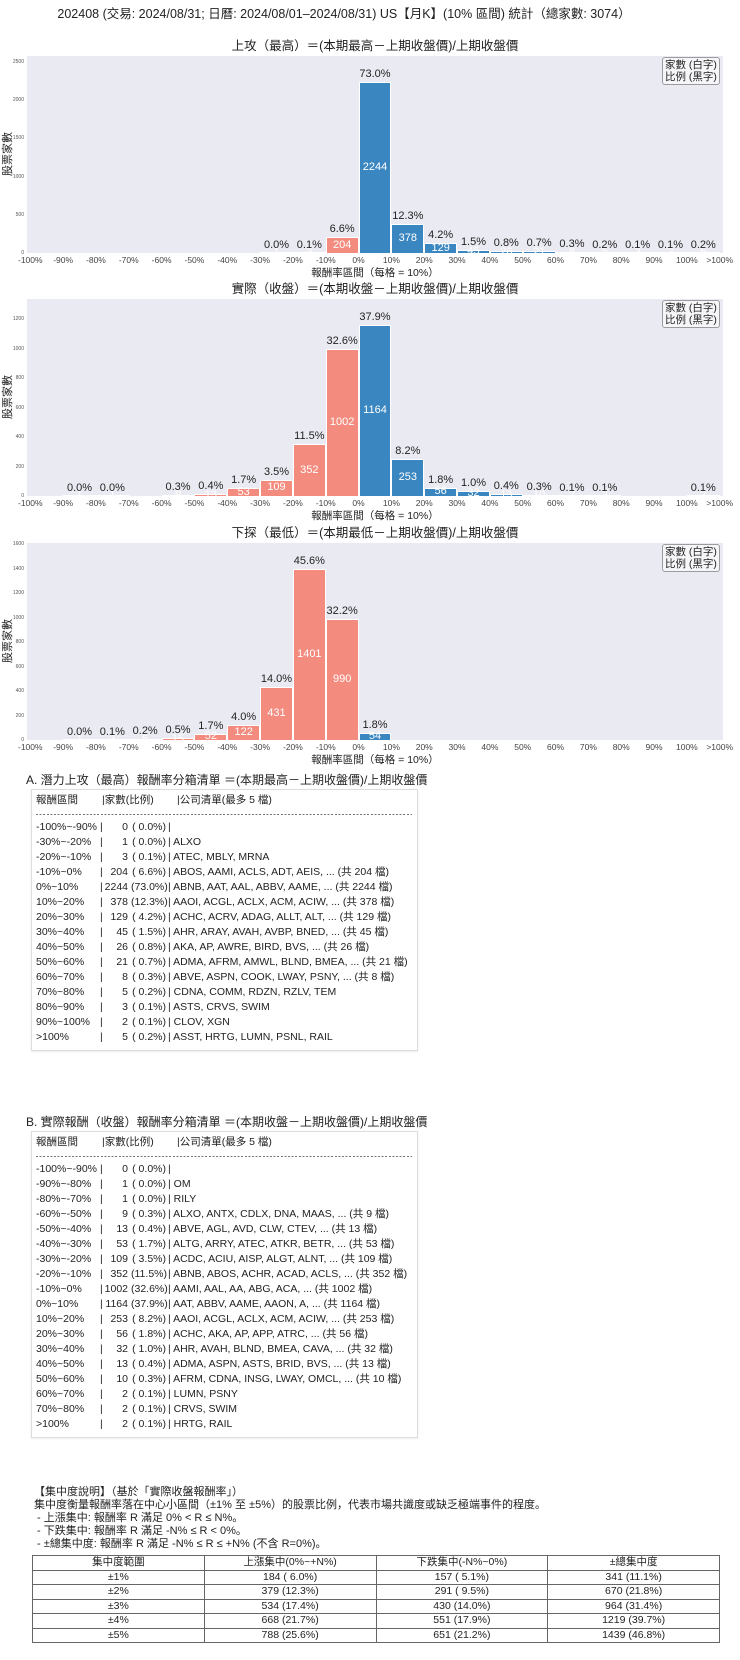 This screenshot has width=740, height=1660. Describe the element at coordinates (226, 842) in the screenshot. I see `bin-row: -30%~-20% 1 0.0%ALXO` at that location.